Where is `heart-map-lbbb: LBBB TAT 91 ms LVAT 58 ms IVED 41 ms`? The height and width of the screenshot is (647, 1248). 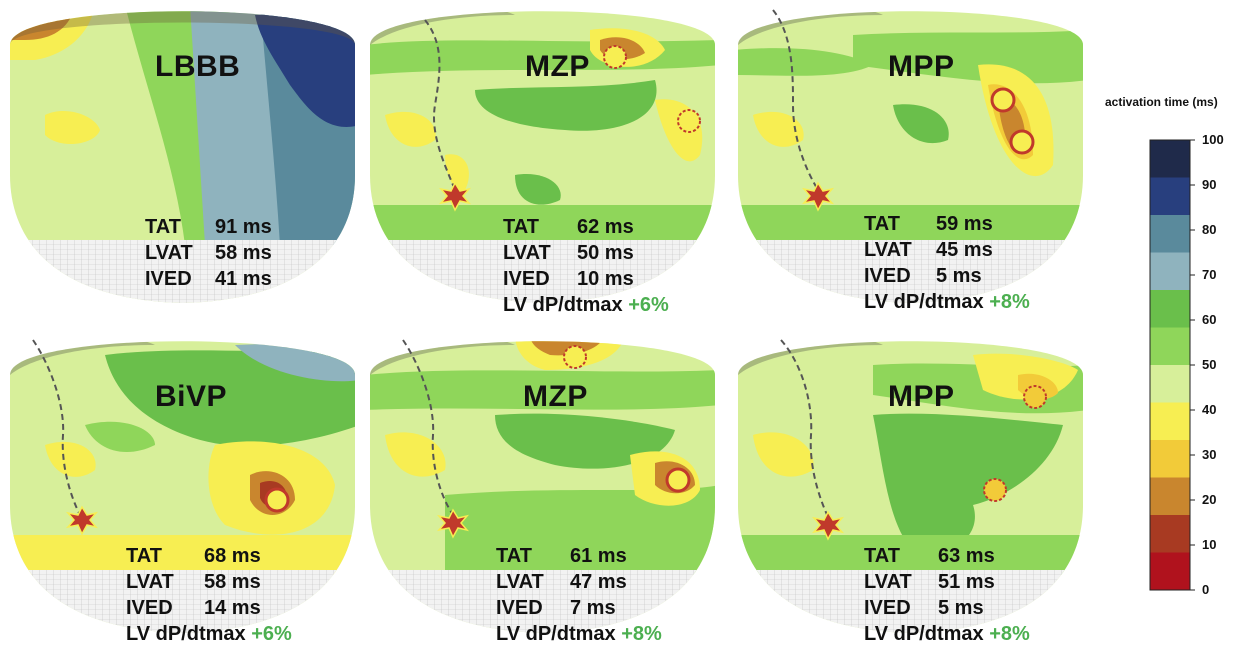 heart-map-lbbb: LBBB TAT 91 ms LVAT 58 ms IVED 41 ms is located at coordinates (182, 157).